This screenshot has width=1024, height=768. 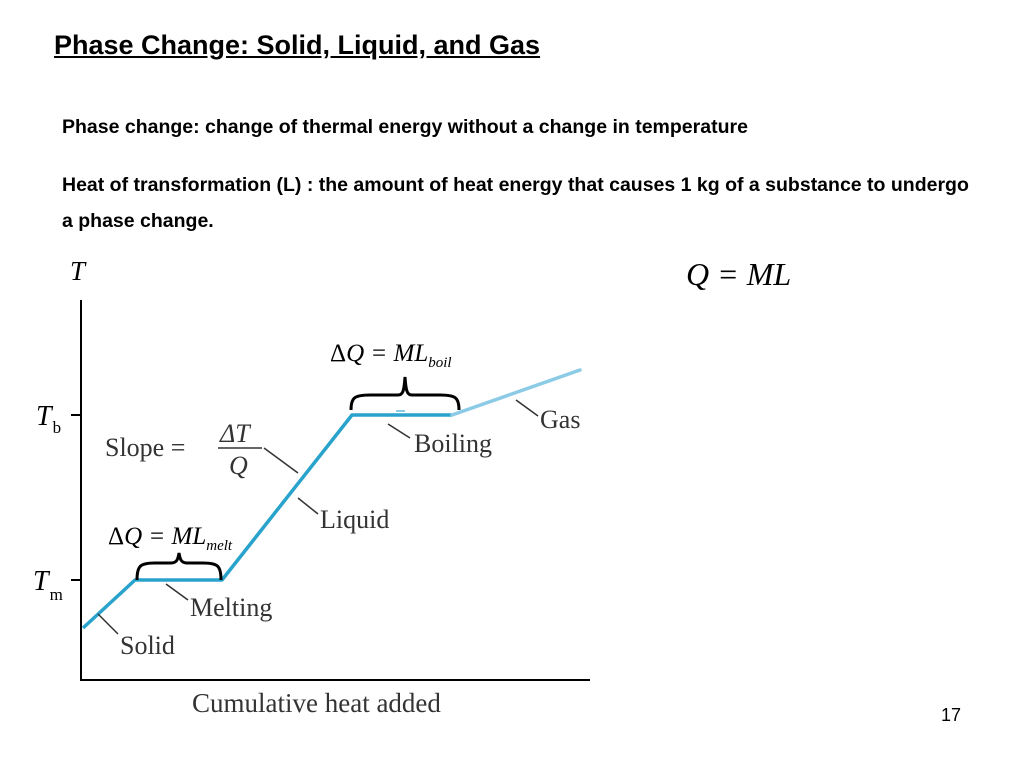 What do you see at coordinates (48, 419) in the screenshot?
I see `tick-label-boiling: Tb` at bounding box center [48, 419].